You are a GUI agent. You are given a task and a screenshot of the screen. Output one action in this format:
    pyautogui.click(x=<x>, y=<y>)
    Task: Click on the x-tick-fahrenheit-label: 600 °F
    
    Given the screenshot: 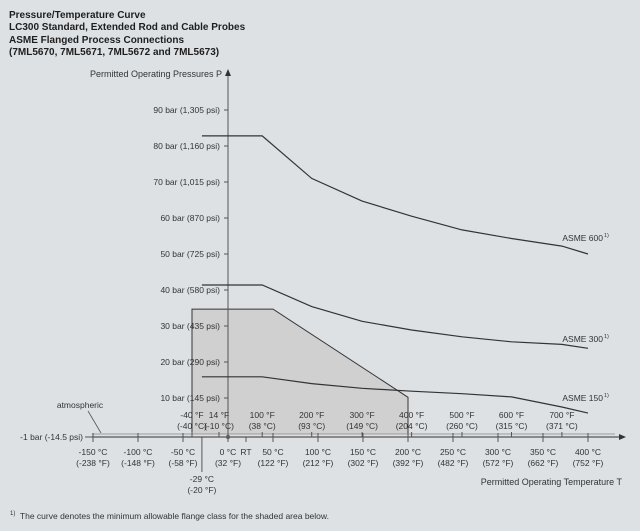 What is the action you would take?
    pyautogui.click(x=511, y=415)
    